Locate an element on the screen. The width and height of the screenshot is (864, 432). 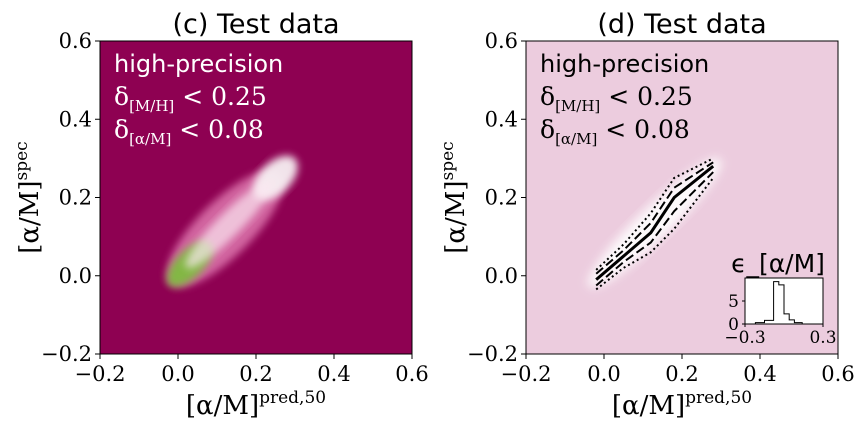
inset-histogram-step is located at coordinates (778, 302).